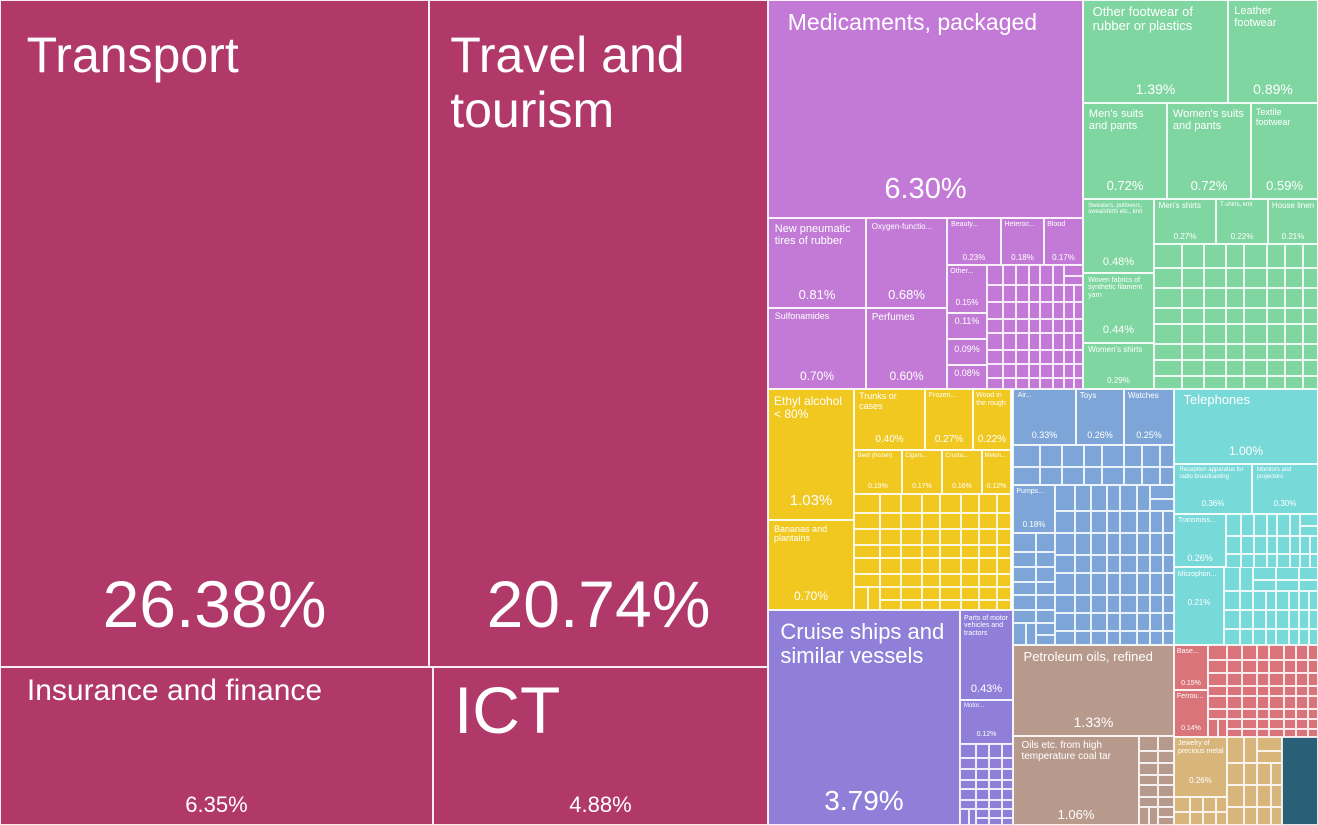 The height and width of the screenshot is (825, 1318). I want to click on treemap-cell: Cigars... 0.17%, so click(922, 472).